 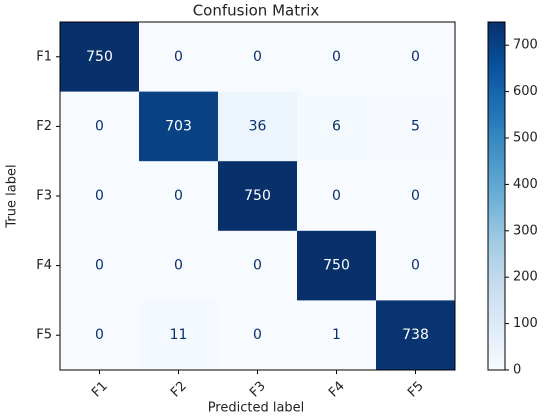 What do you see at coordinates (525, 184) in the screenshot?
I see `colorbar-tick-label: 400` at bounding box center [525, 184].